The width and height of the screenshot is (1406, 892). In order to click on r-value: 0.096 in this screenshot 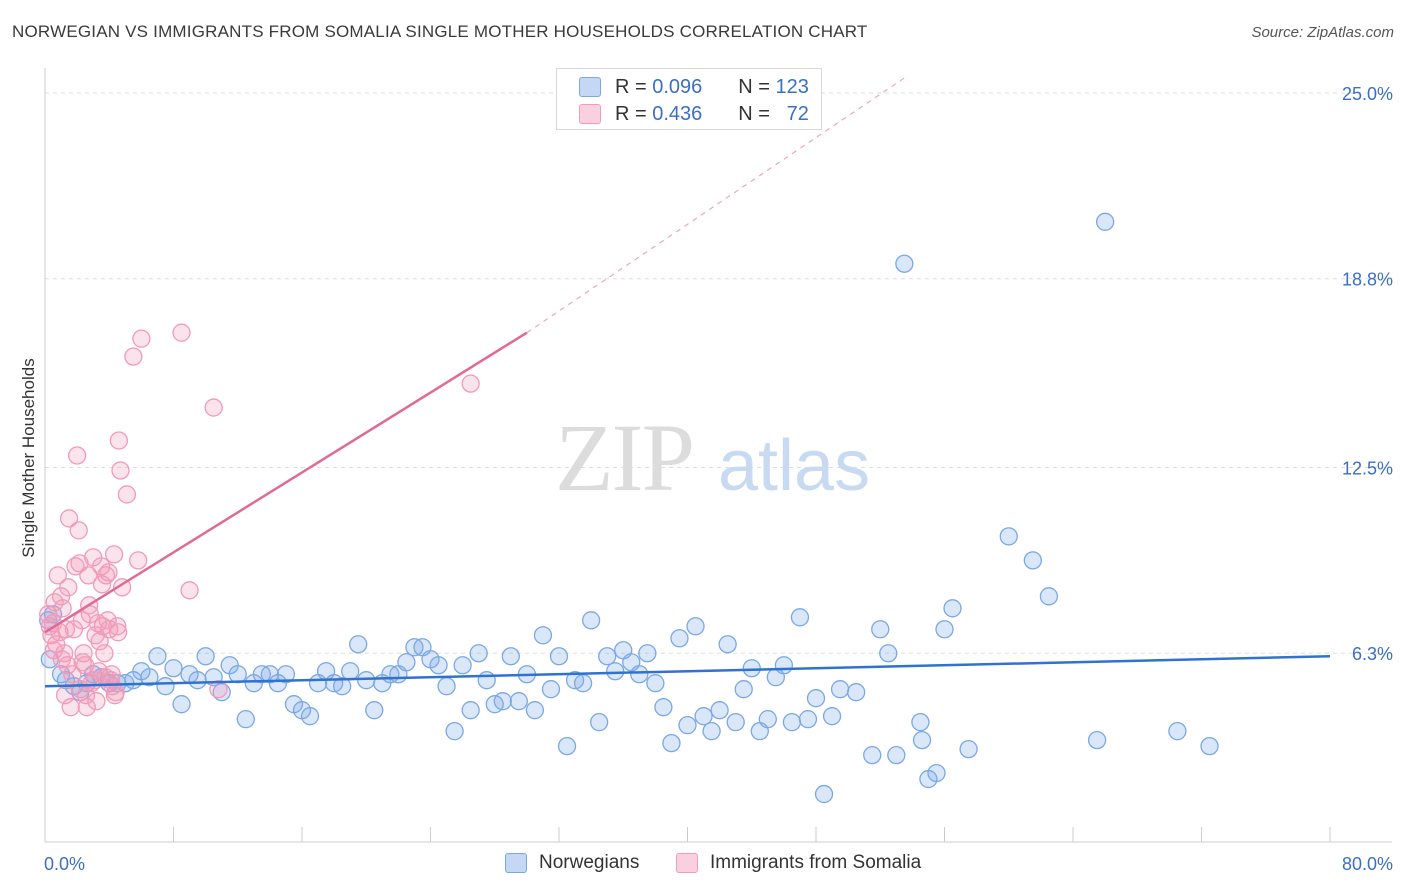, I will do `click(677, 86)`.